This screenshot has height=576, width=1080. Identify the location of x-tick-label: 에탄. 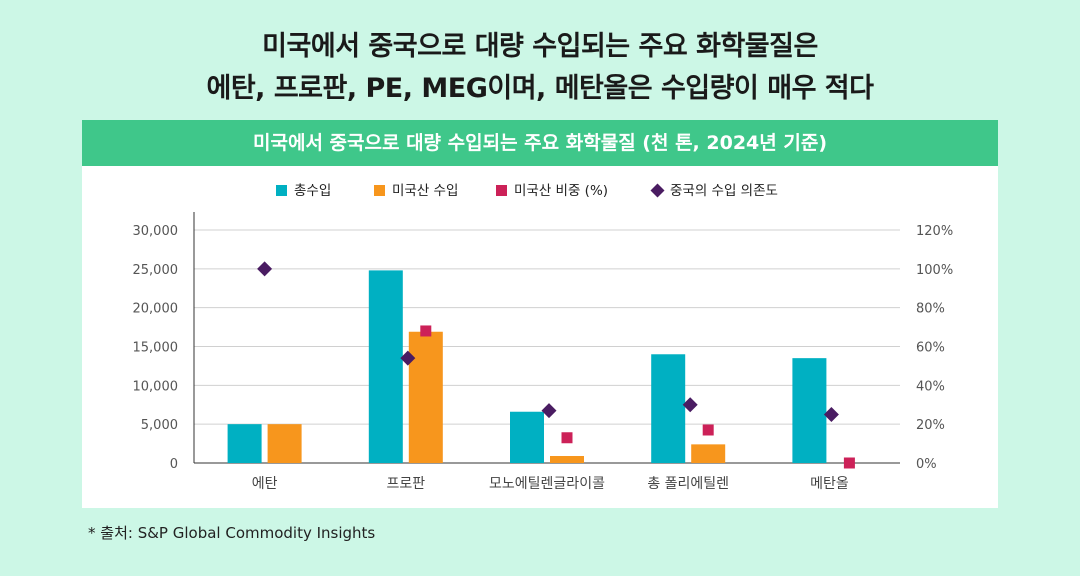
(265, 484).